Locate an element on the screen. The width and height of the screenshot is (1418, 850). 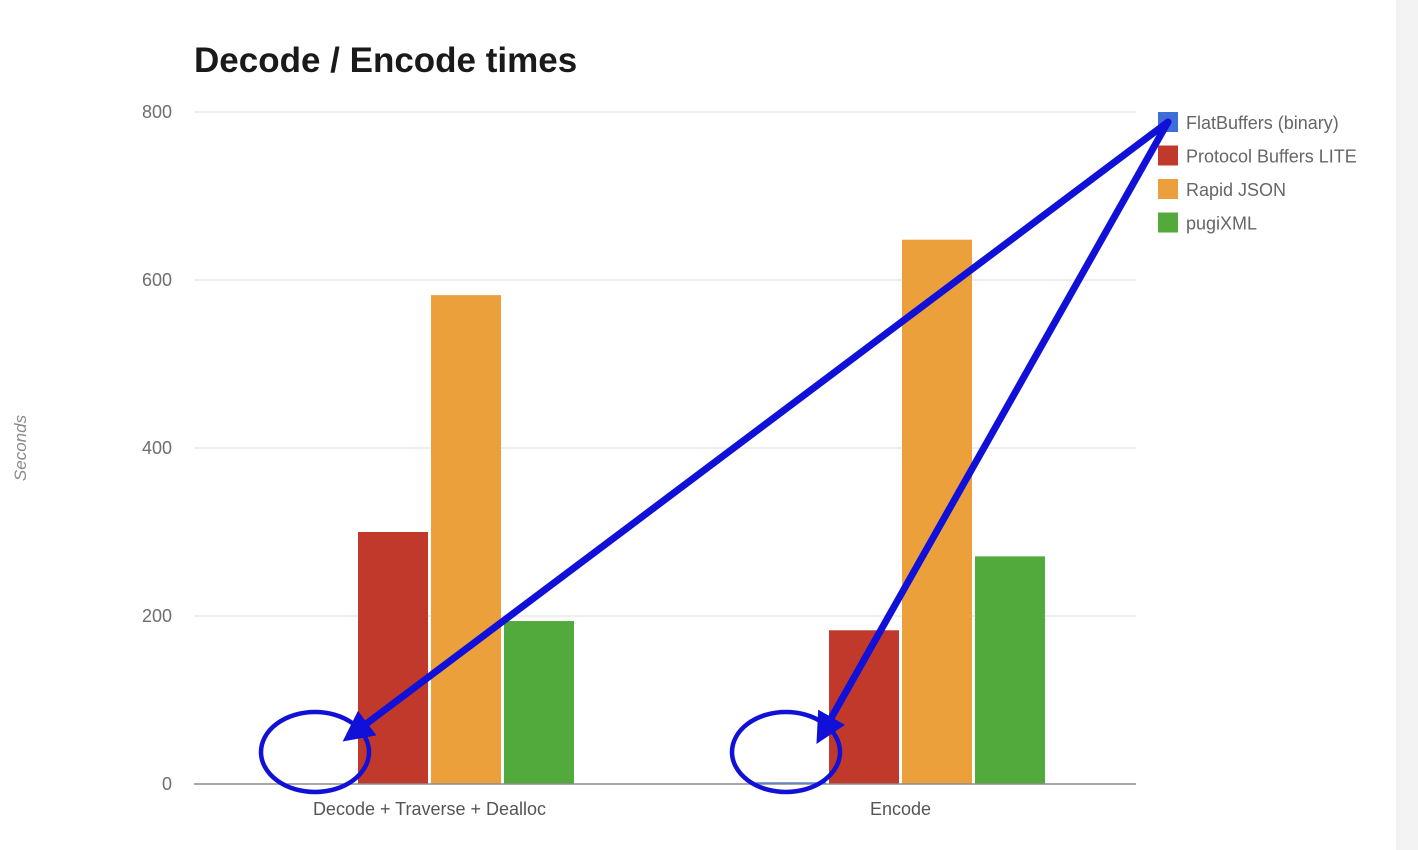
legend-label-protocol-buffers-lite: Protocol Buffers LITE is located at coordinates (1271, 157).